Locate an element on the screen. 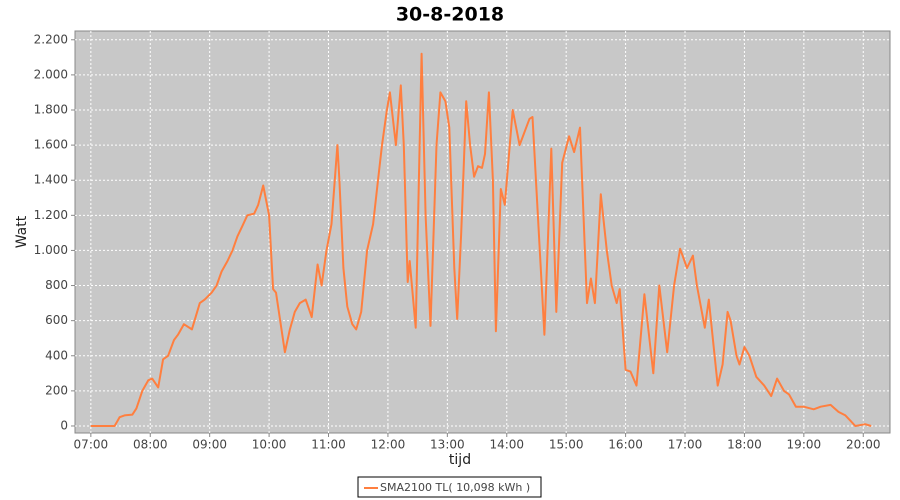  y-tick-label: 600 is located at coordinates (56, 320).